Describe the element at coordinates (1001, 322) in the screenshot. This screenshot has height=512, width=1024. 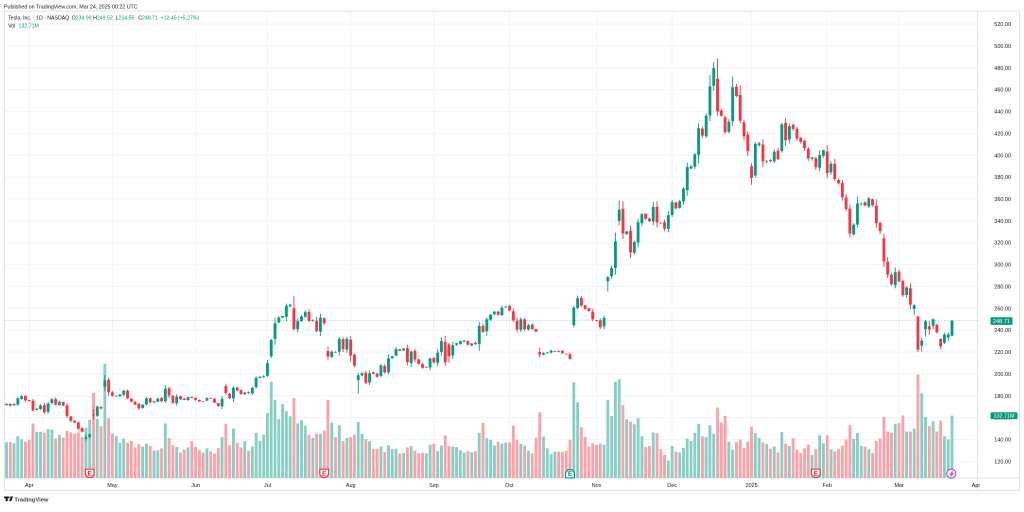
I see `svg-text: 248.71` at that location.